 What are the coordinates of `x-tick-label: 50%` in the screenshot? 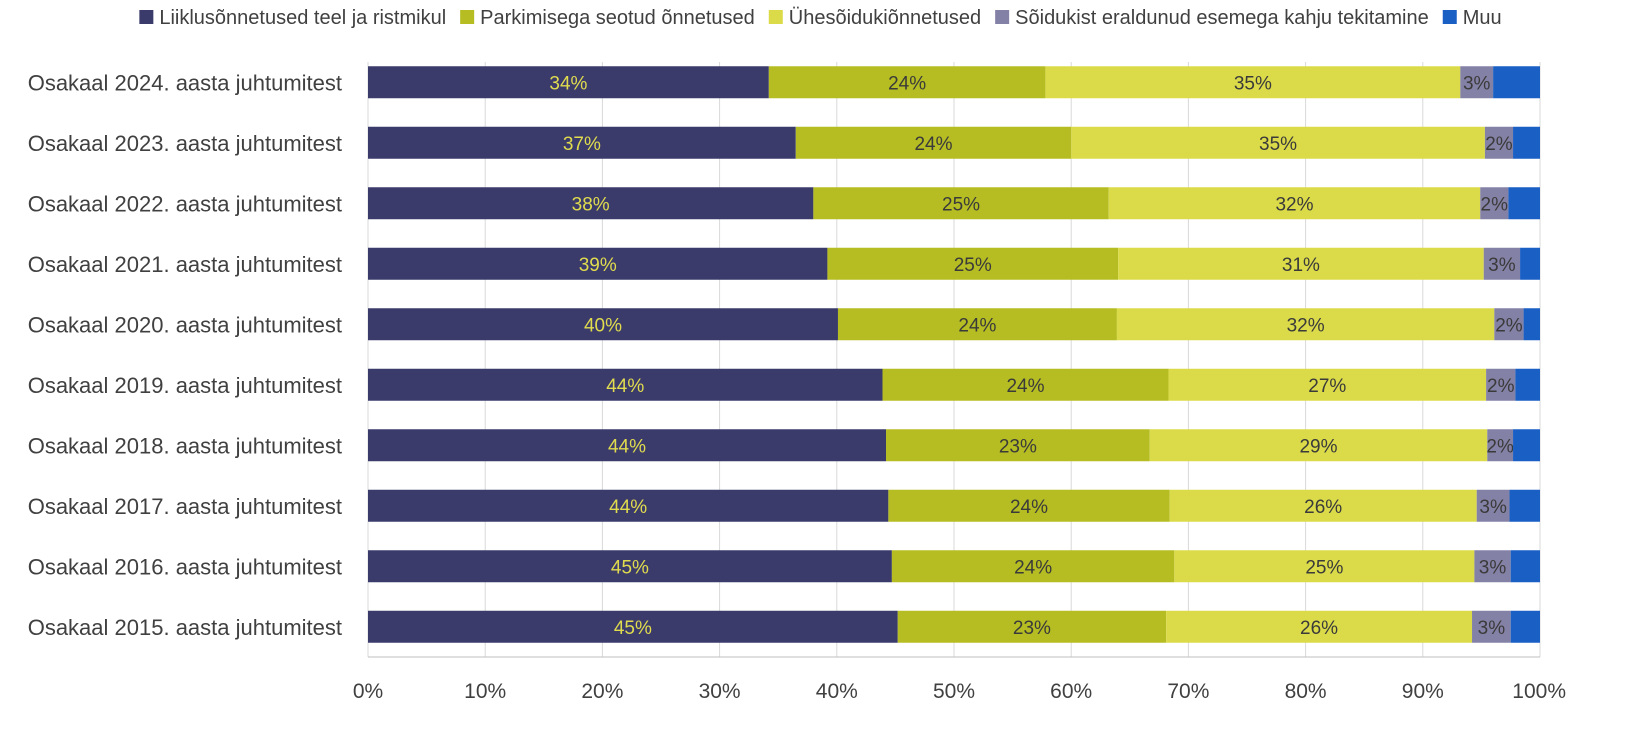 It's located at (954, 691).